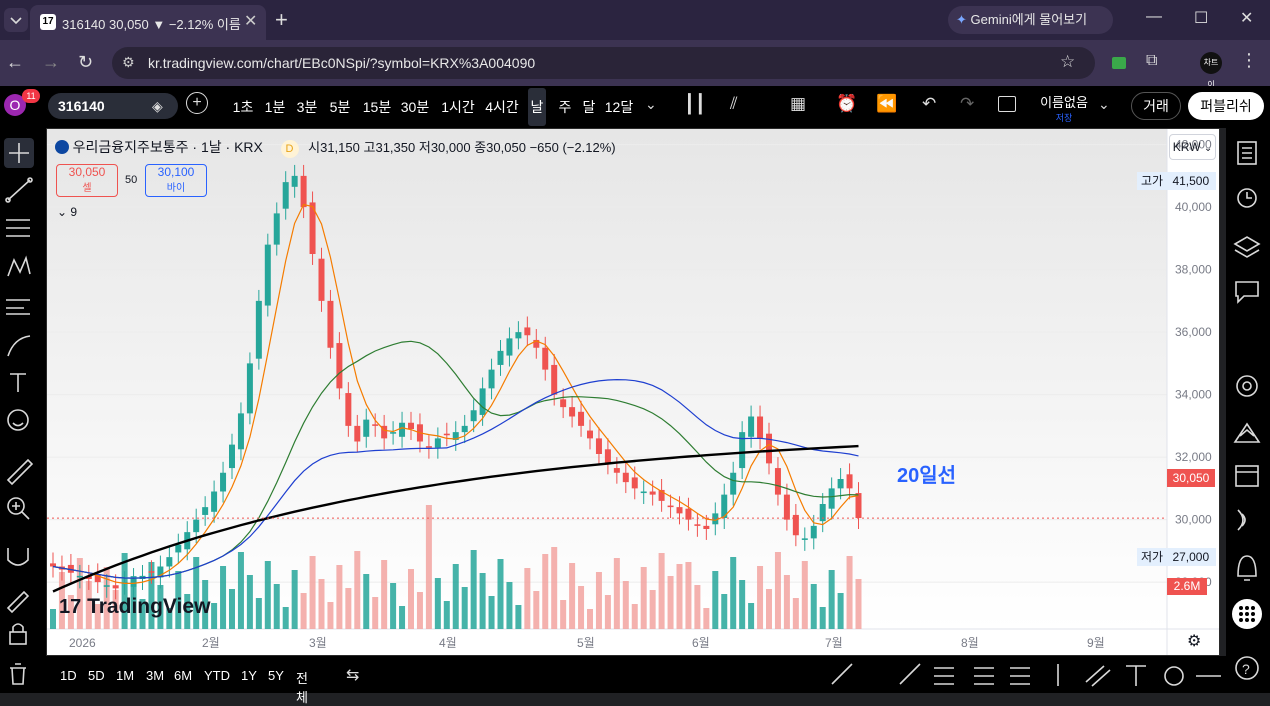 The image size is (1270, 706). I want to click on interval-10: 주, so click(565, 107).